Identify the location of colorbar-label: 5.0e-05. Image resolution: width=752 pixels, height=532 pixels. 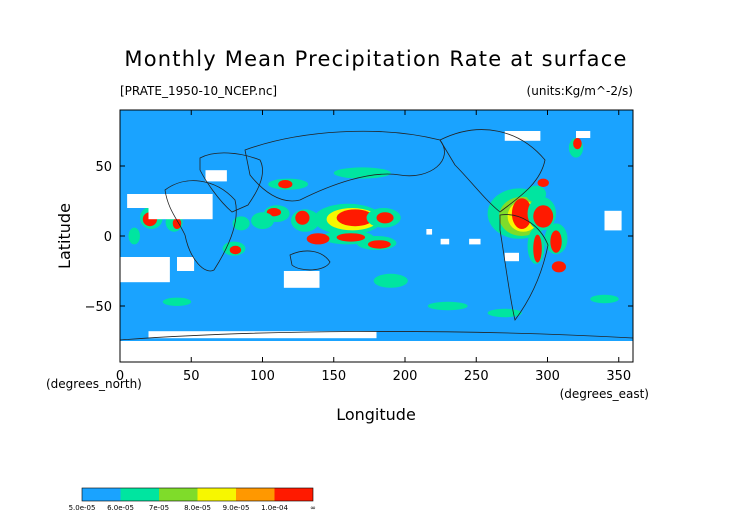
(82, 508).